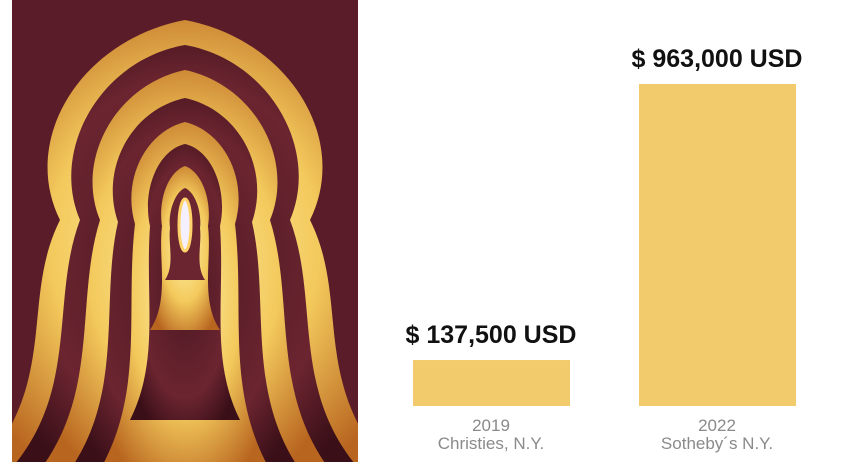  I want to click on x-tick-label: 2022, so click(717, 425).